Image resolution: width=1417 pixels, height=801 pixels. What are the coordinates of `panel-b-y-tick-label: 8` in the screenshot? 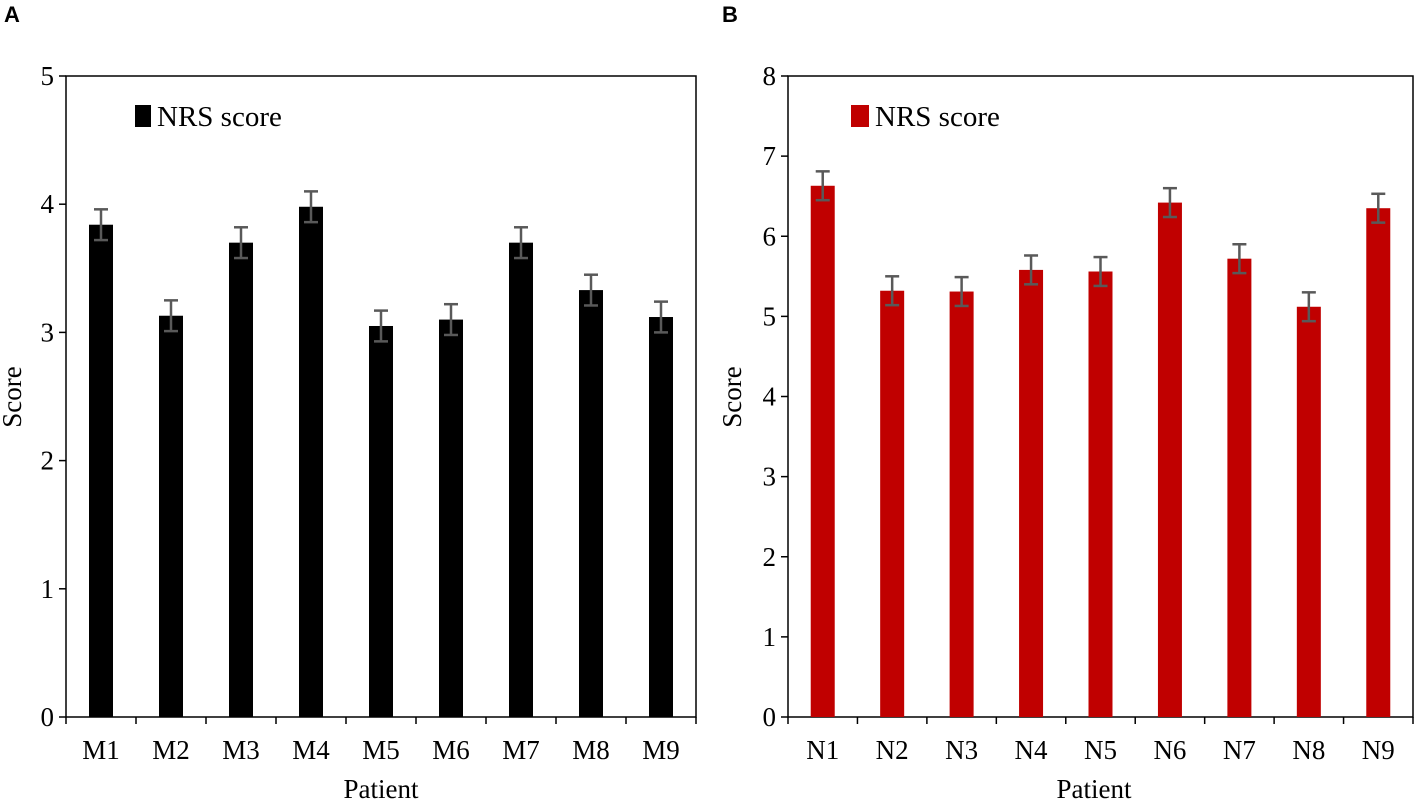 It's located at (770, 76).